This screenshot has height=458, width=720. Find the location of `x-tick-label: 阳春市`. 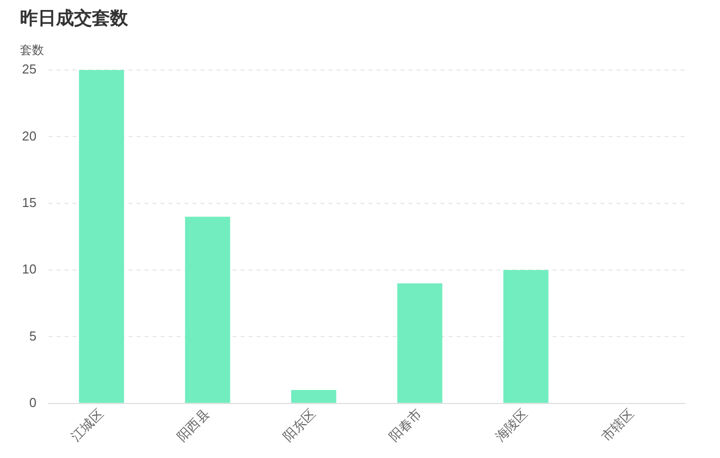

x-tick-label: 阳春市 is located at coordinates (405, 425).